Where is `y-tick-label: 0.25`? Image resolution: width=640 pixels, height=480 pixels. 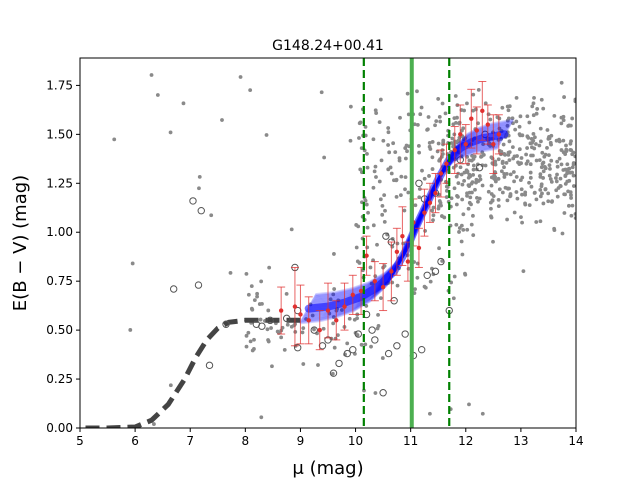 y-tick-label: 0.25 is located at coordinates (59, 379).